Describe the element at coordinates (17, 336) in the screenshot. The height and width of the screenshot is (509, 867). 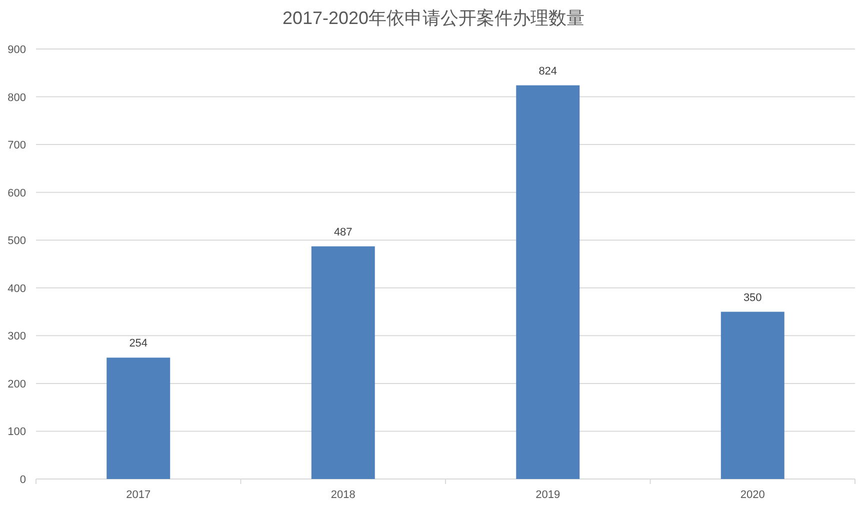
I see `y-tick-label: 300` at that location.